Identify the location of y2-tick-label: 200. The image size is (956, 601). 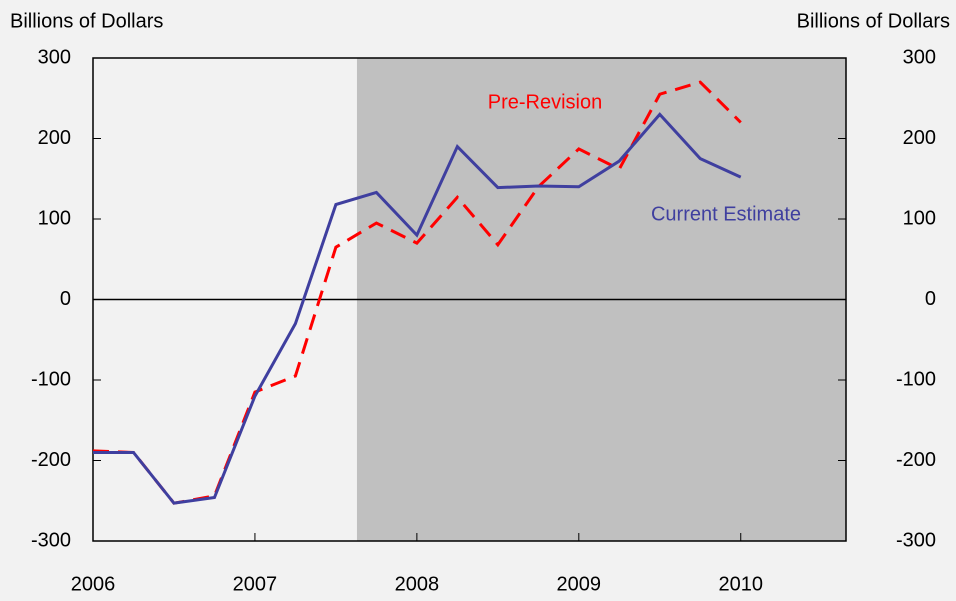
(919, 138).